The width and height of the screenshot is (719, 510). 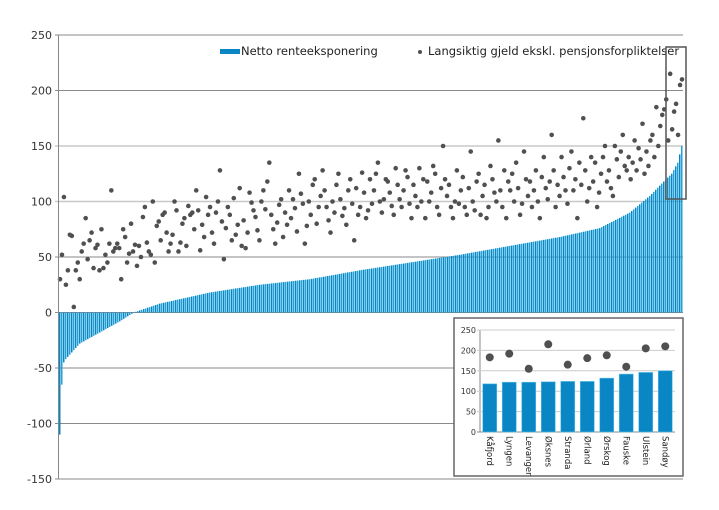 I want to click on y-tick-label: -50, so click(x=43, y=368).